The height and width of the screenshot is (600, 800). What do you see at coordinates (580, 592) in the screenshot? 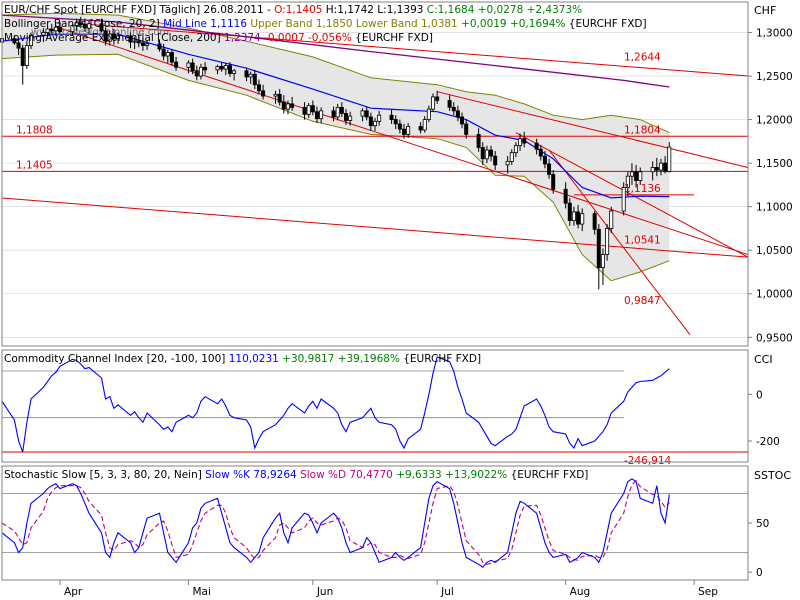
I see `x-axis-month-label: Aug` at bounding box center [580, 592].